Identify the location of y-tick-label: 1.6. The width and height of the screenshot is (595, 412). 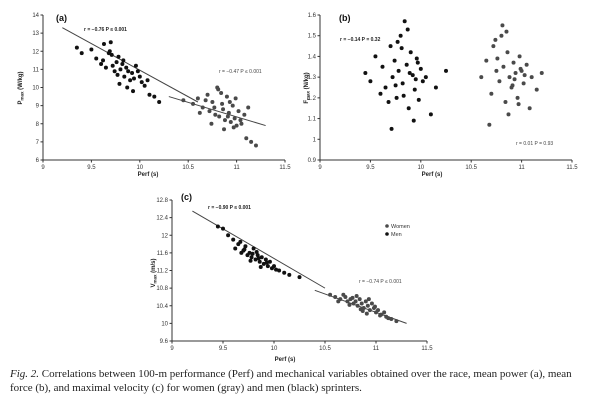
(312, 16).